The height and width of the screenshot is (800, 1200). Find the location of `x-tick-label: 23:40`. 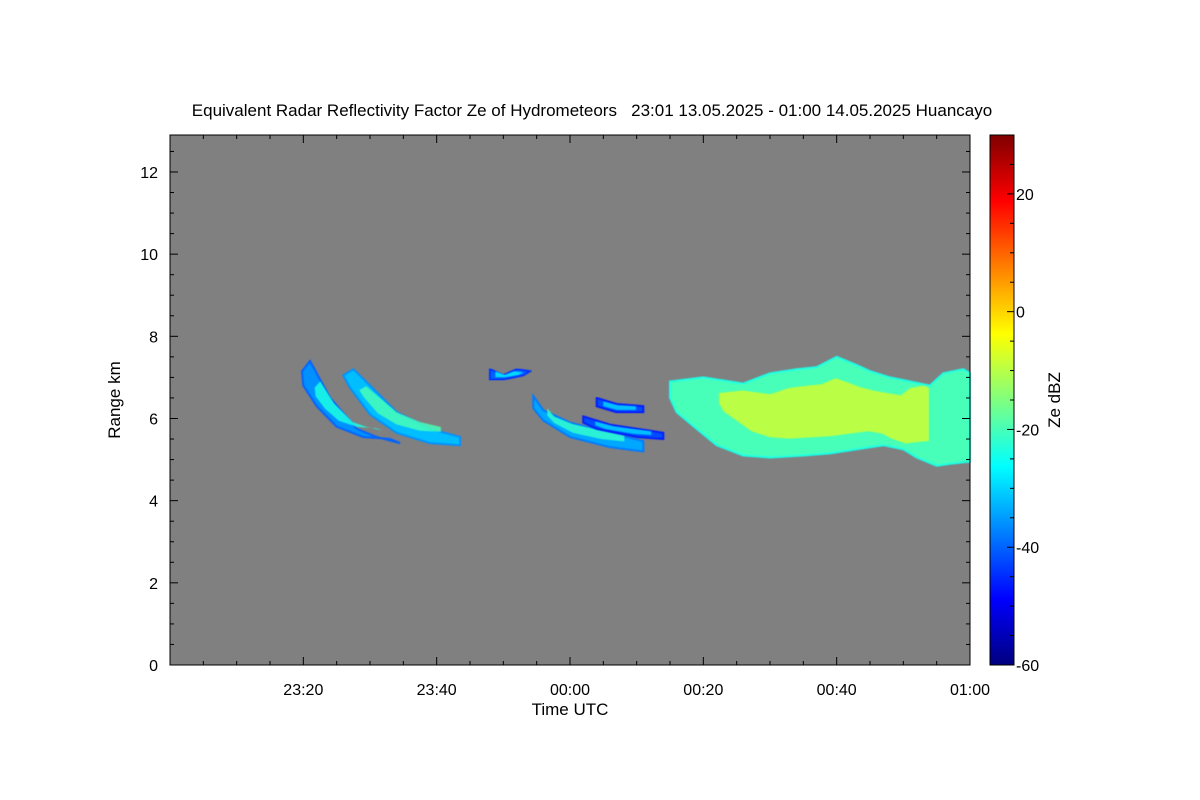

x-tick-label: 23:40 is located at coordinates (437, 690).